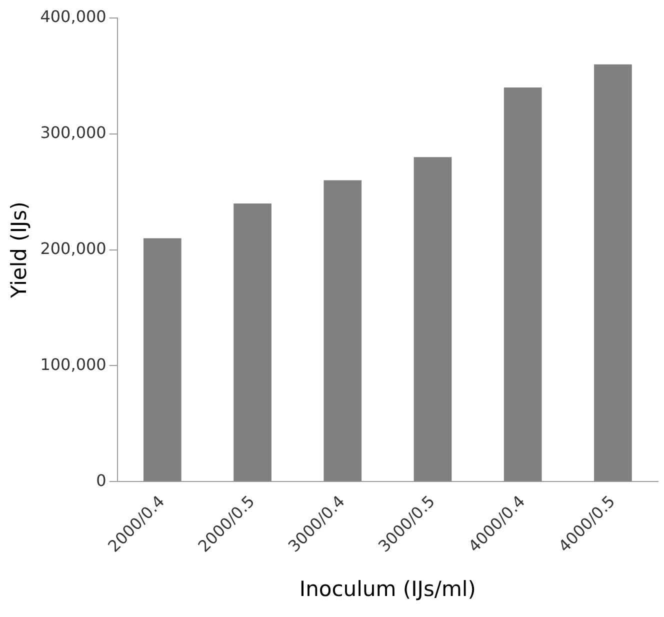  I want to click on y-tick-label: 100,000, so click(73, 364).